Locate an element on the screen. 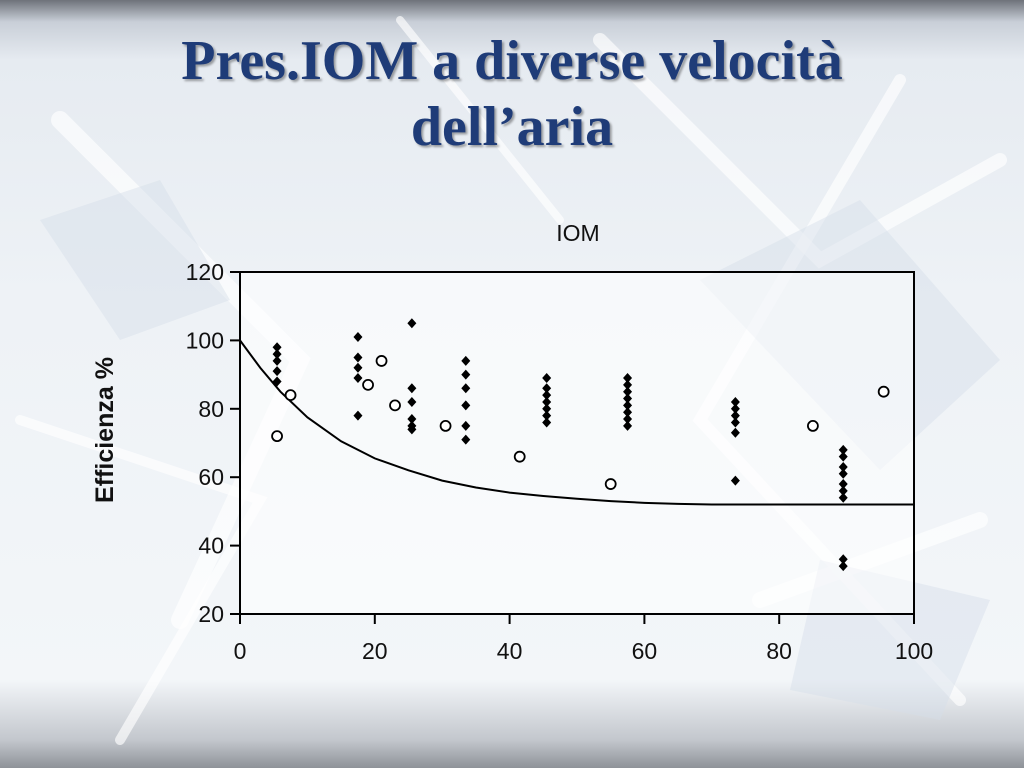  y-tick-label: 120 is located at coordinates (205, 272).